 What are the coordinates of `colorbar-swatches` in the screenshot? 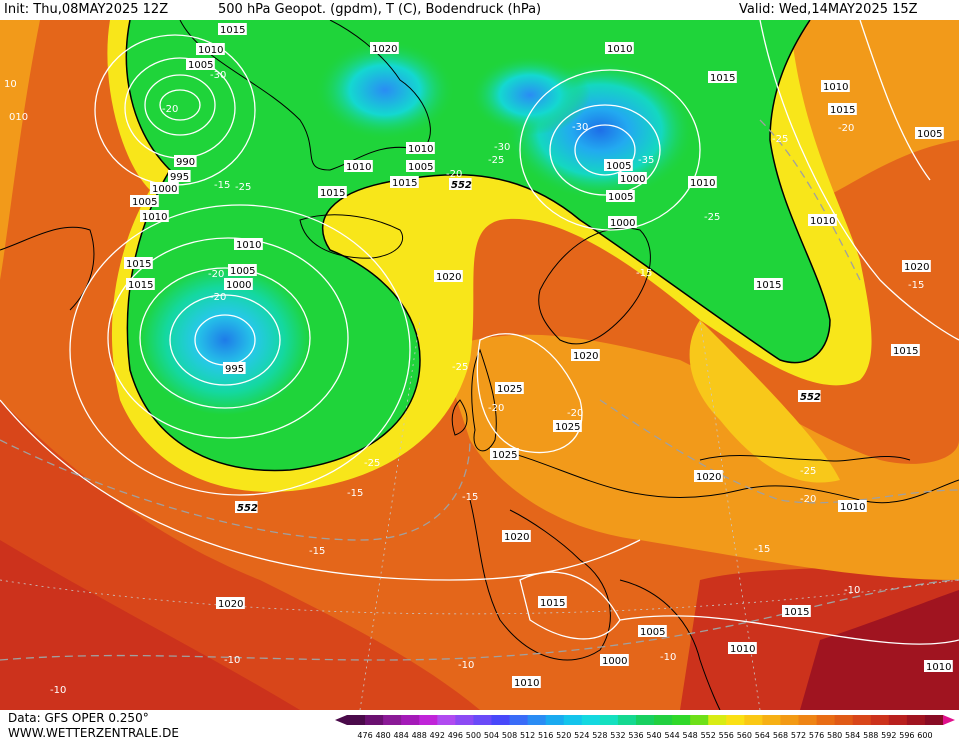 It's located at (645, 720).